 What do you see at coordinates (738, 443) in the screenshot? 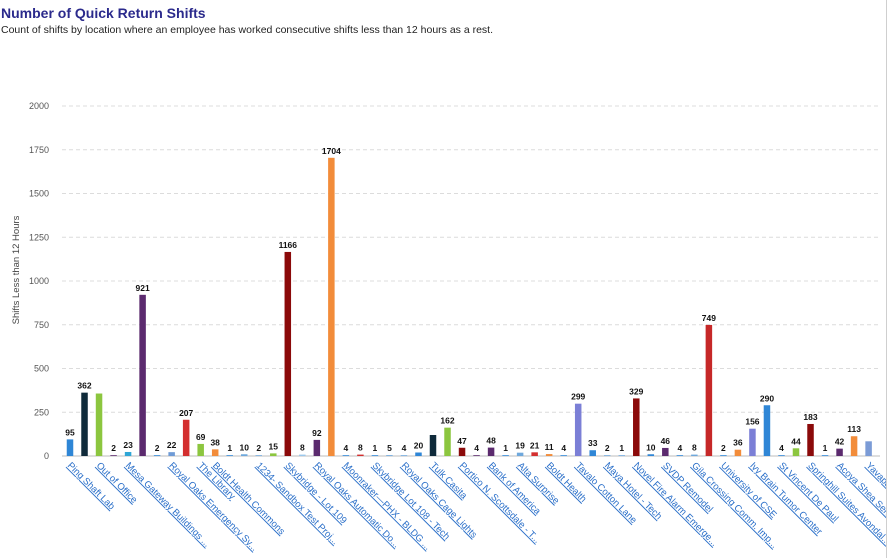
I see `data-label: 36` at bounding box center [738, 443].